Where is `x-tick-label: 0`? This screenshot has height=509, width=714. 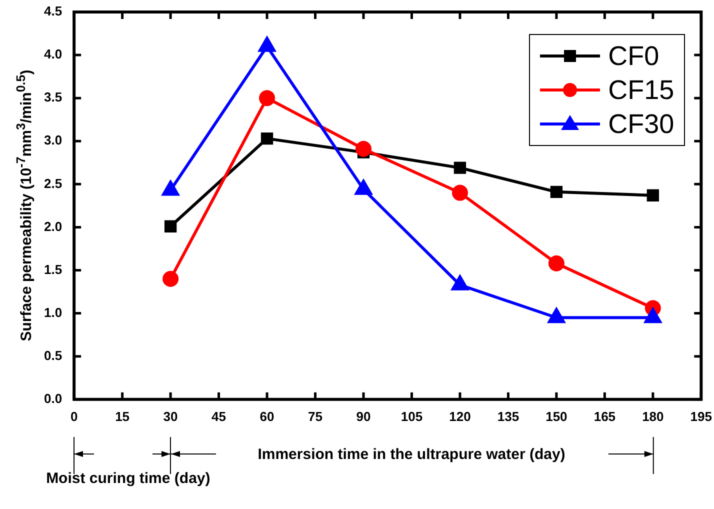 x-tick-label: 0 is located at coordinates (74, 416).